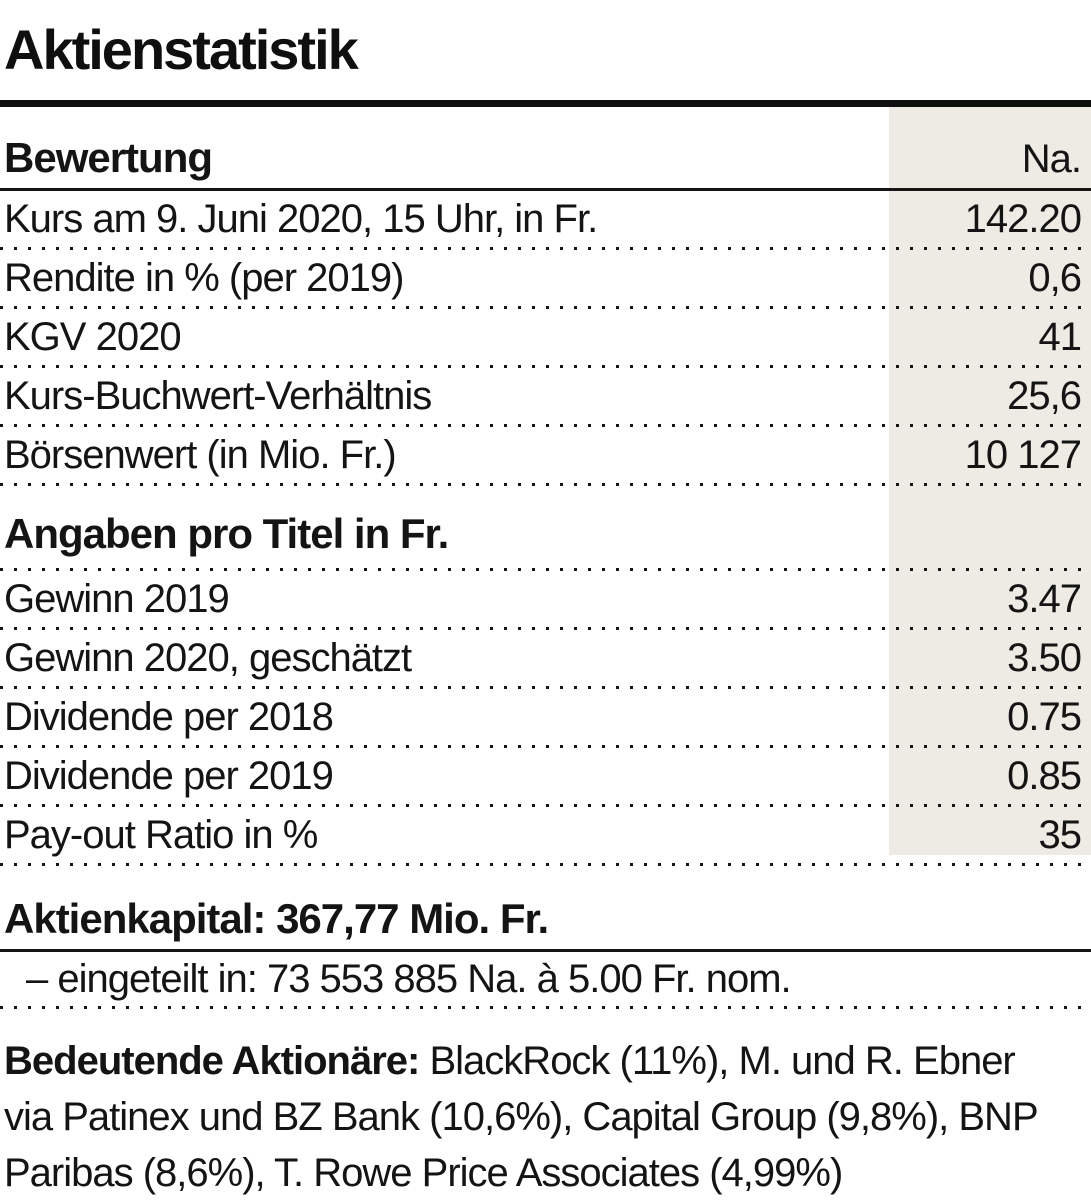 This screenshot has height=1201, width=1091. I want to click on capital-rule, so click(545, 950).